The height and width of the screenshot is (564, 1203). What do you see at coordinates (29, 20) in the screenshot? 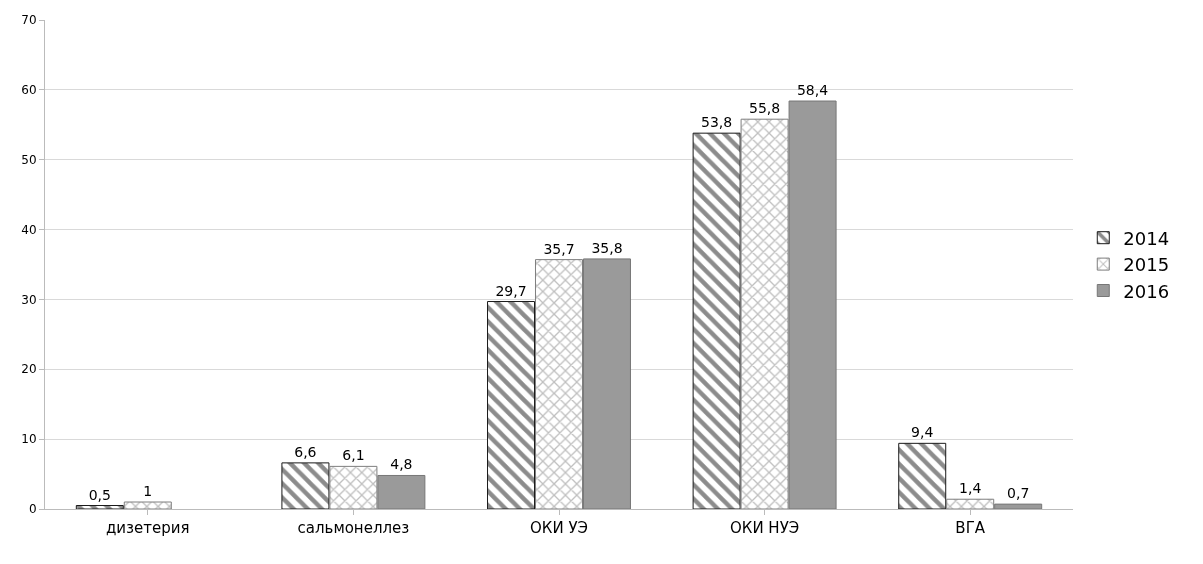
I see `y-tick-label: 70` at bounding box center [29, 20].